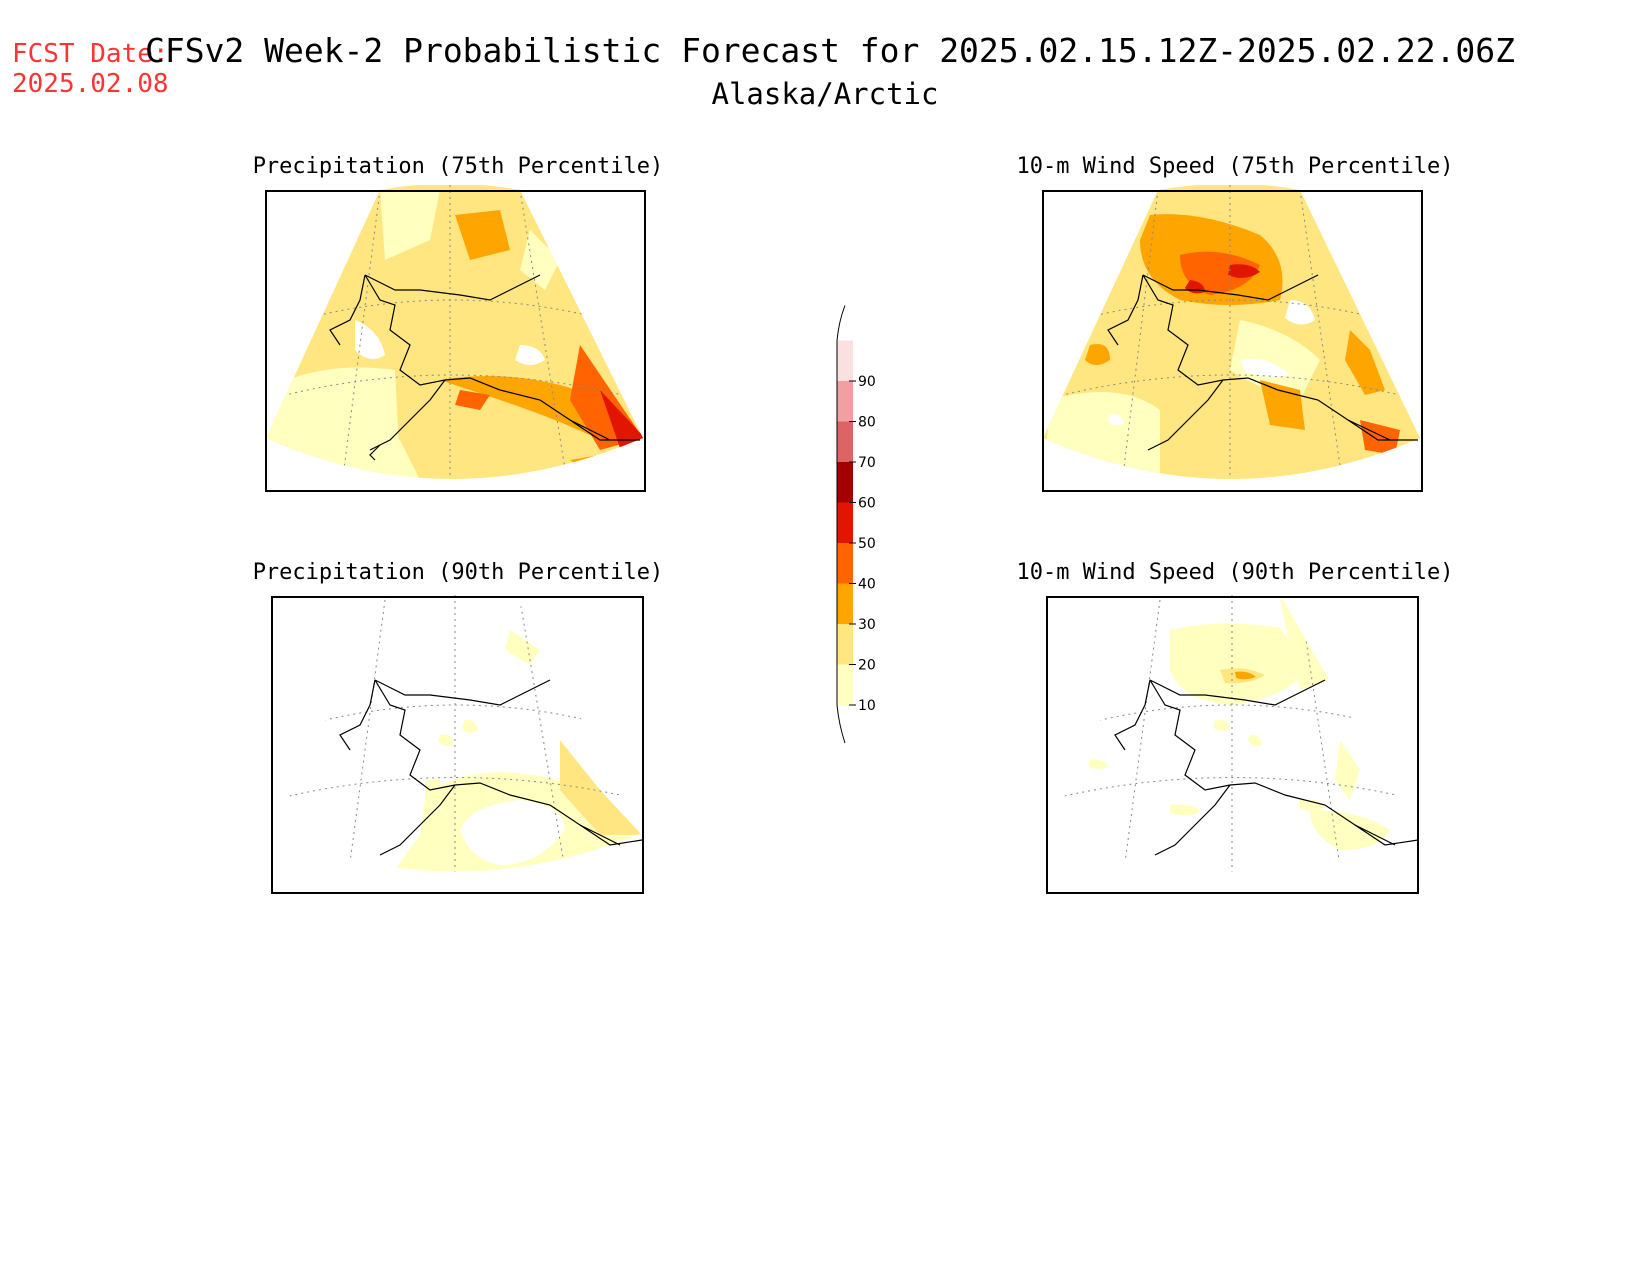 The height and width of the screenshot is (1275, 1650). I want to click on colorbar-bottom-cap, so click(841, 724).